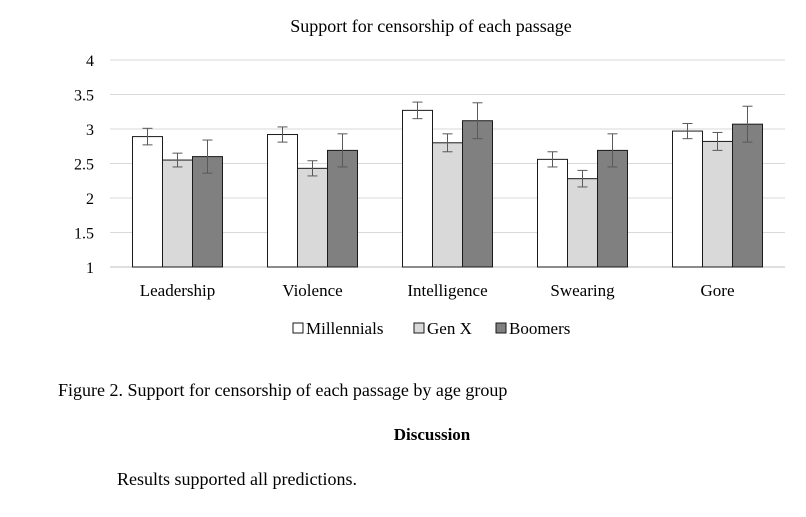 Image resolution: width=806 pixels, height=517 pixels. What do you see at coordinates (177, 213) in the screenshot?
I see `bar-gen-x-leadership` at bounding box center [177, 213].